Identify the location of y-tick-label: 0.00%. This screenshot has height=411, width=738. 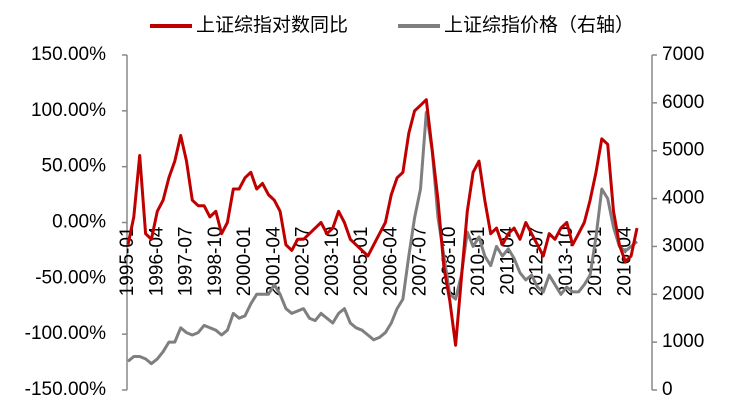
(79, 222).